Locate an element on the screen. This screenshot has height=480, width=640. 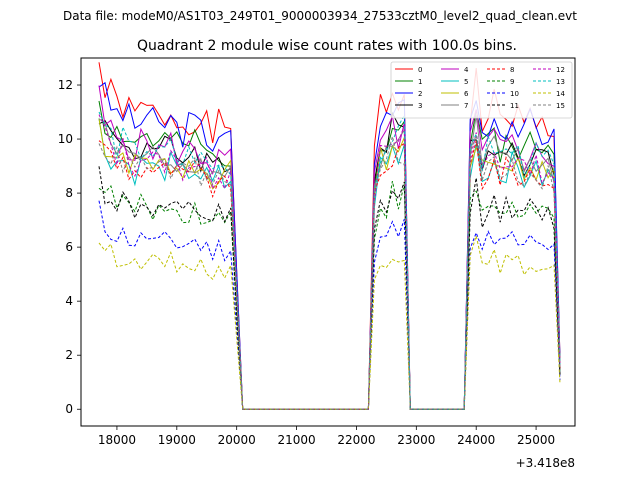
legend-label-15: 15 is located at coordinates (560, 106).